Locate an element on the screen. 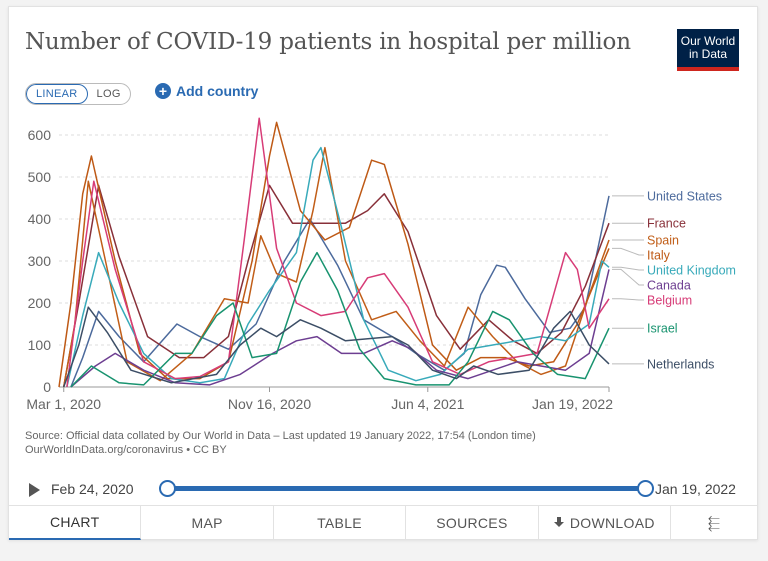 This screenshot has width=768, height=561. y-tick-label: 500 is located at coordinates (40, 177).